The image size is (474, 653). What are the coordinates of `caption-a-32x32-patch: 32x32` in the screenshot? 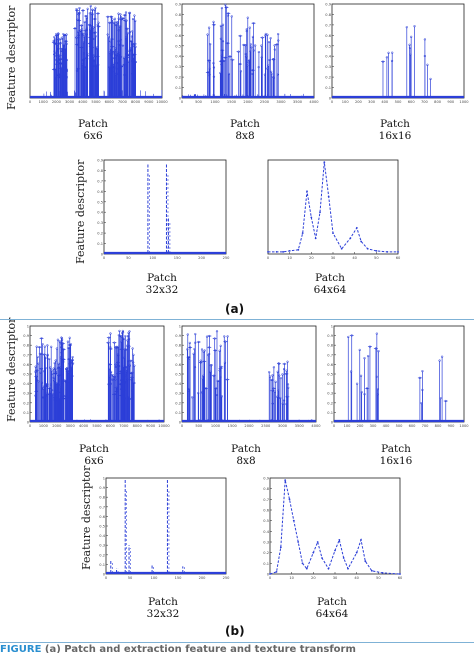 It's located at (162, 290).